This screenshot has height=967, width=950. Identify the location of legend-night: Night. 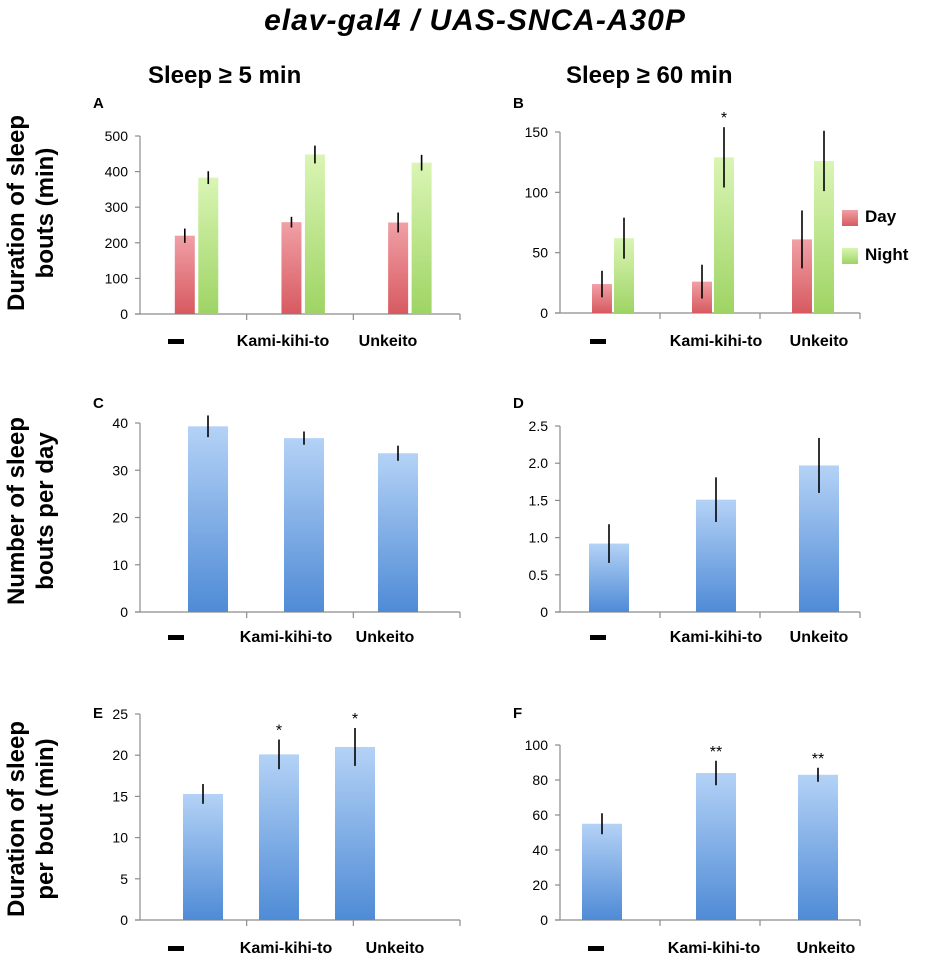
(875, 255).